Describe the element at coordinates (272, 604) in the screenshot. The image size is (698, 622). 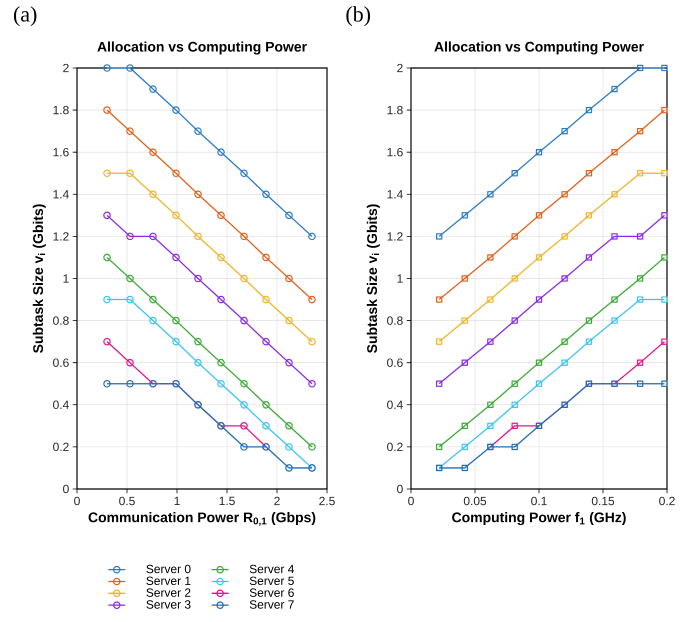
I see `legend-label: Server 7` at that location.